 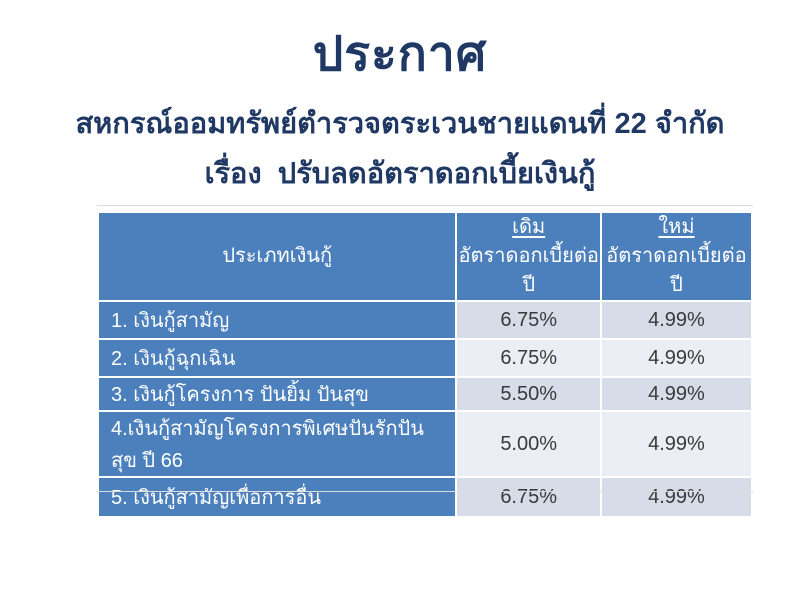 I want to click on loan-type-header: ประเภทเงินกู้, so click(x=277, y=256).